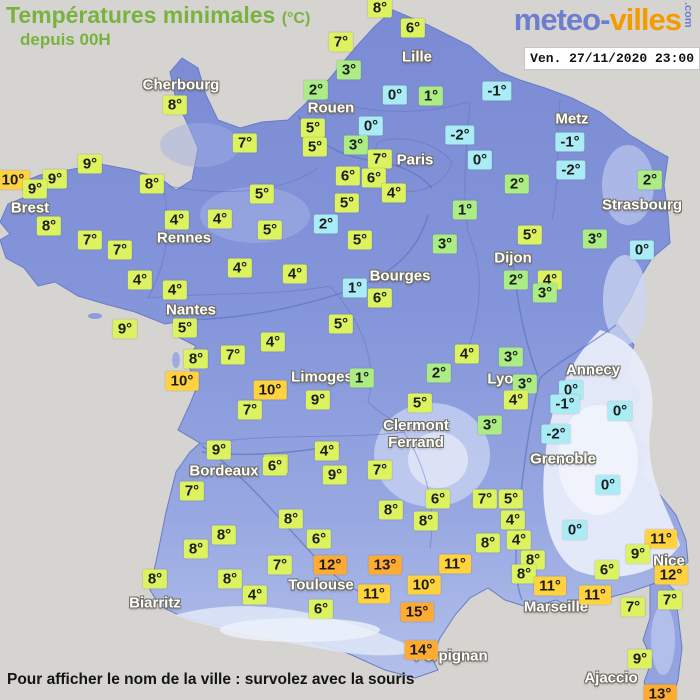 The height and width of the screenshot is (700, 700). I want to click on temperature-label: 15°, so click(417, 612).